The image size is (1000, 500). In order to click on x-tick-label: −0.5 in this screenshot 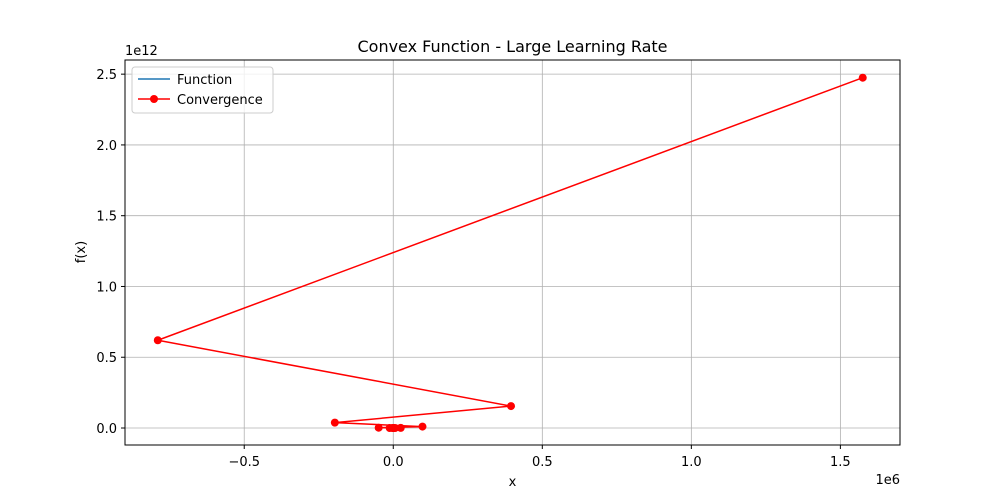, I will do `click(244, 462)`.